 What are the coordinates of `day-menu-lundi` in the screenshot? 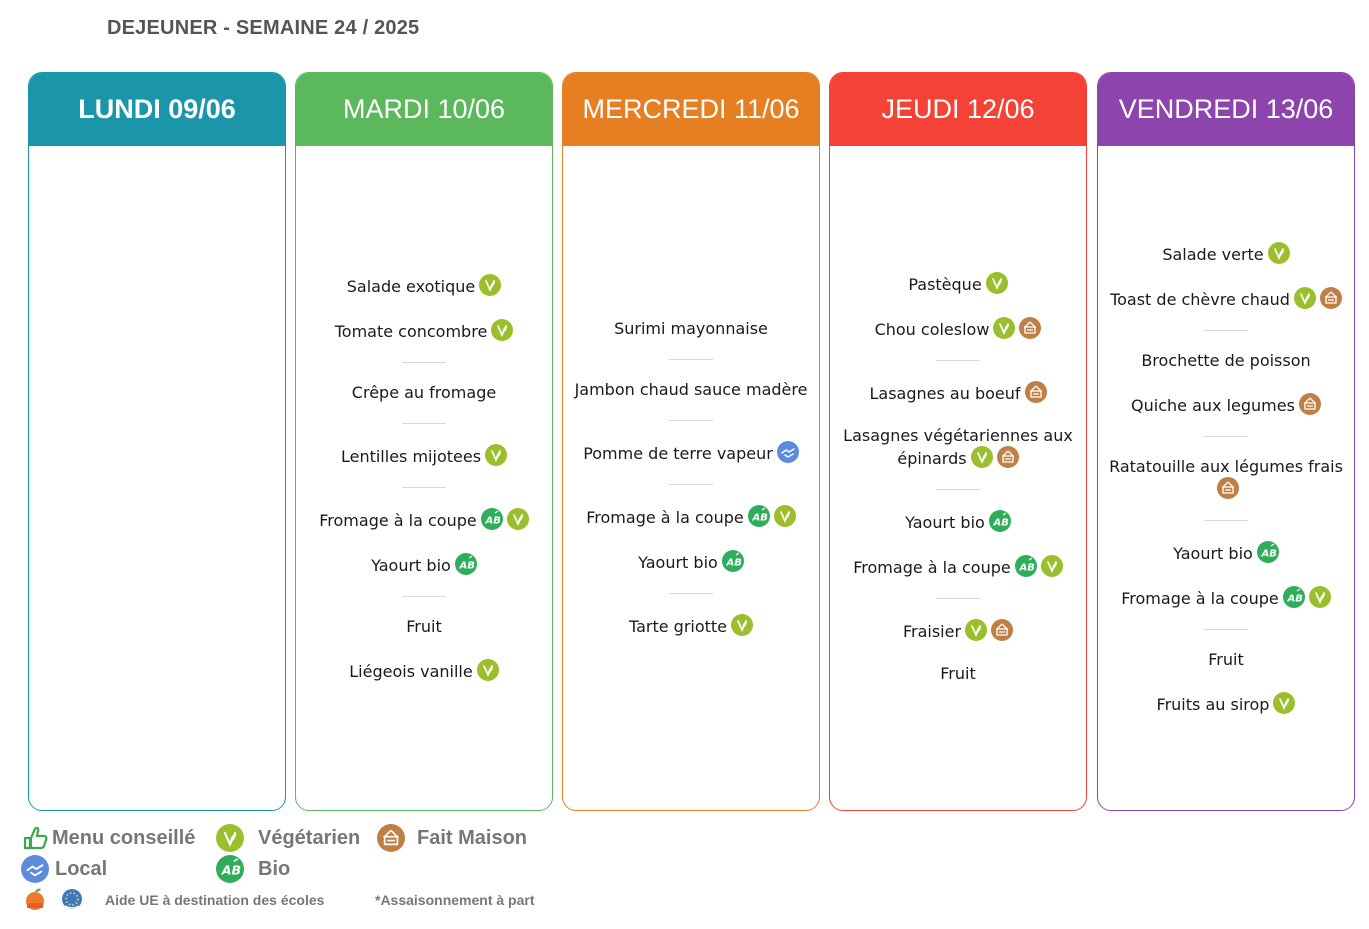 It's located at (157, 478).